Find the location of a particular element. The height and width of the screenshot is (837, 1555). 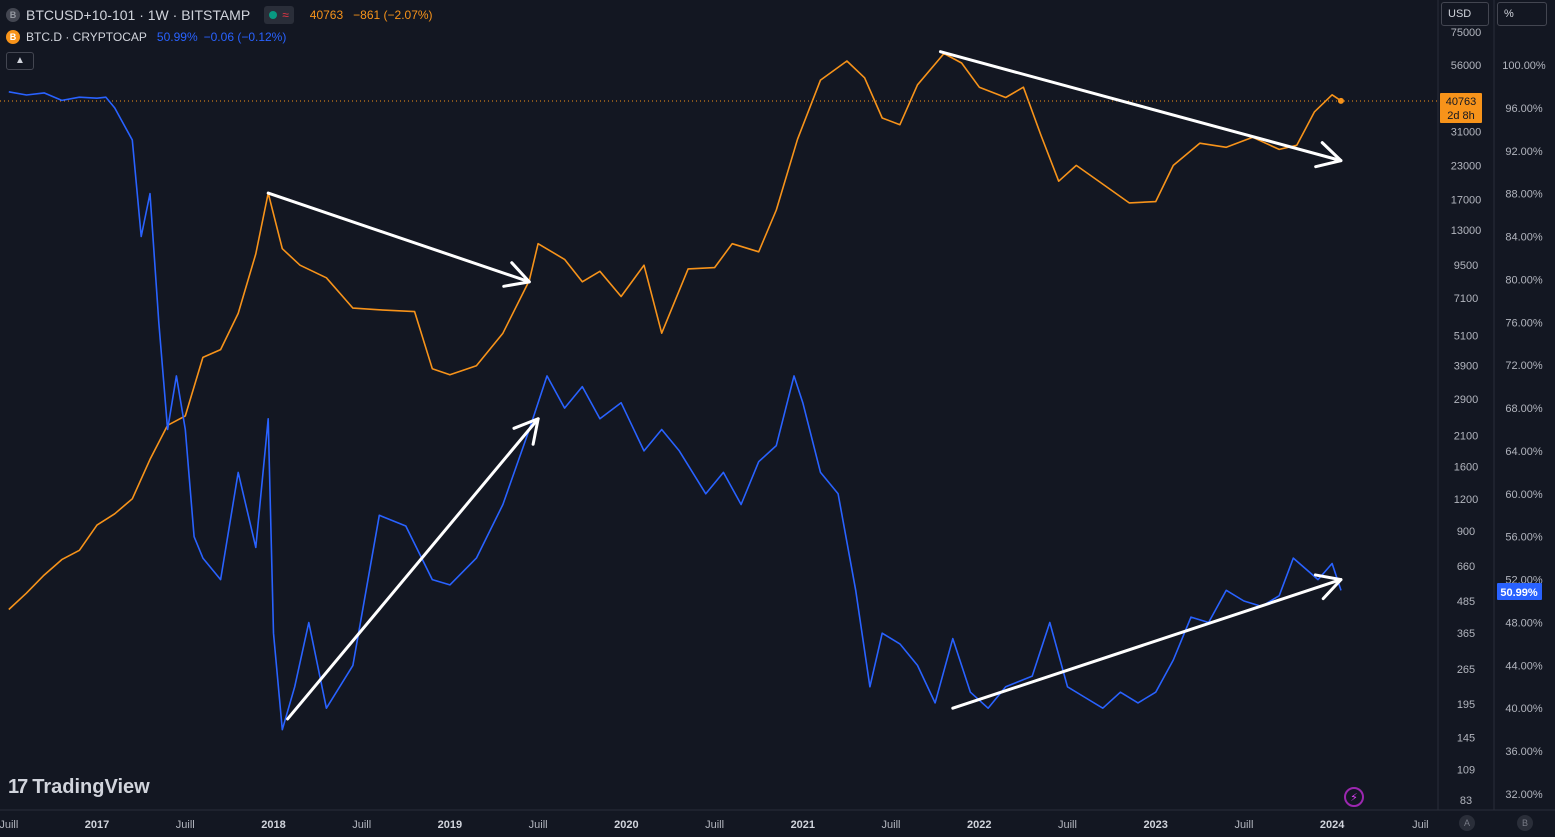

percent-tick-label: 84.00% is located at coordinates (1524, 238).